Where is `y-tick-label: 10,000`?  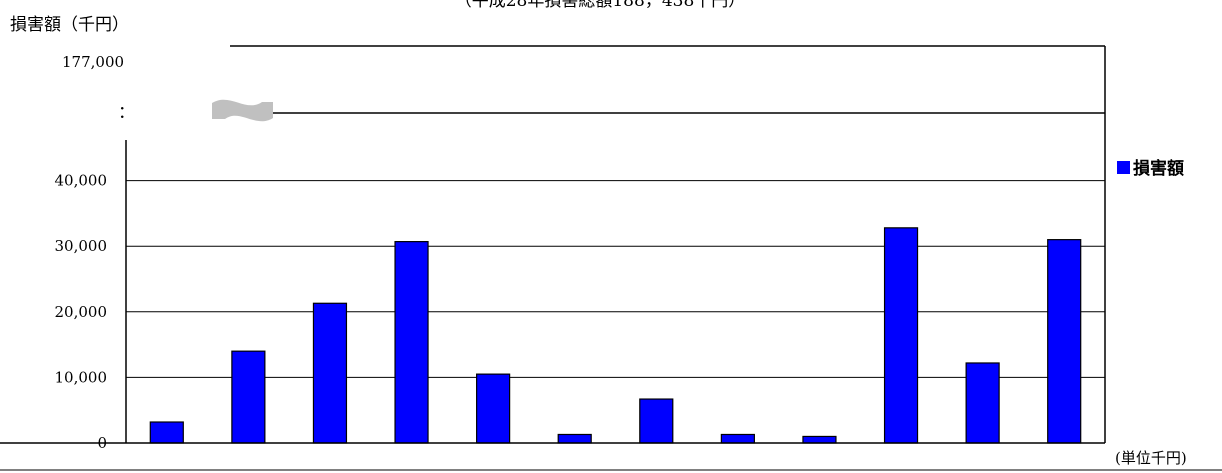
y-tick-label: 10,000 is located at coordinates (81, 377).